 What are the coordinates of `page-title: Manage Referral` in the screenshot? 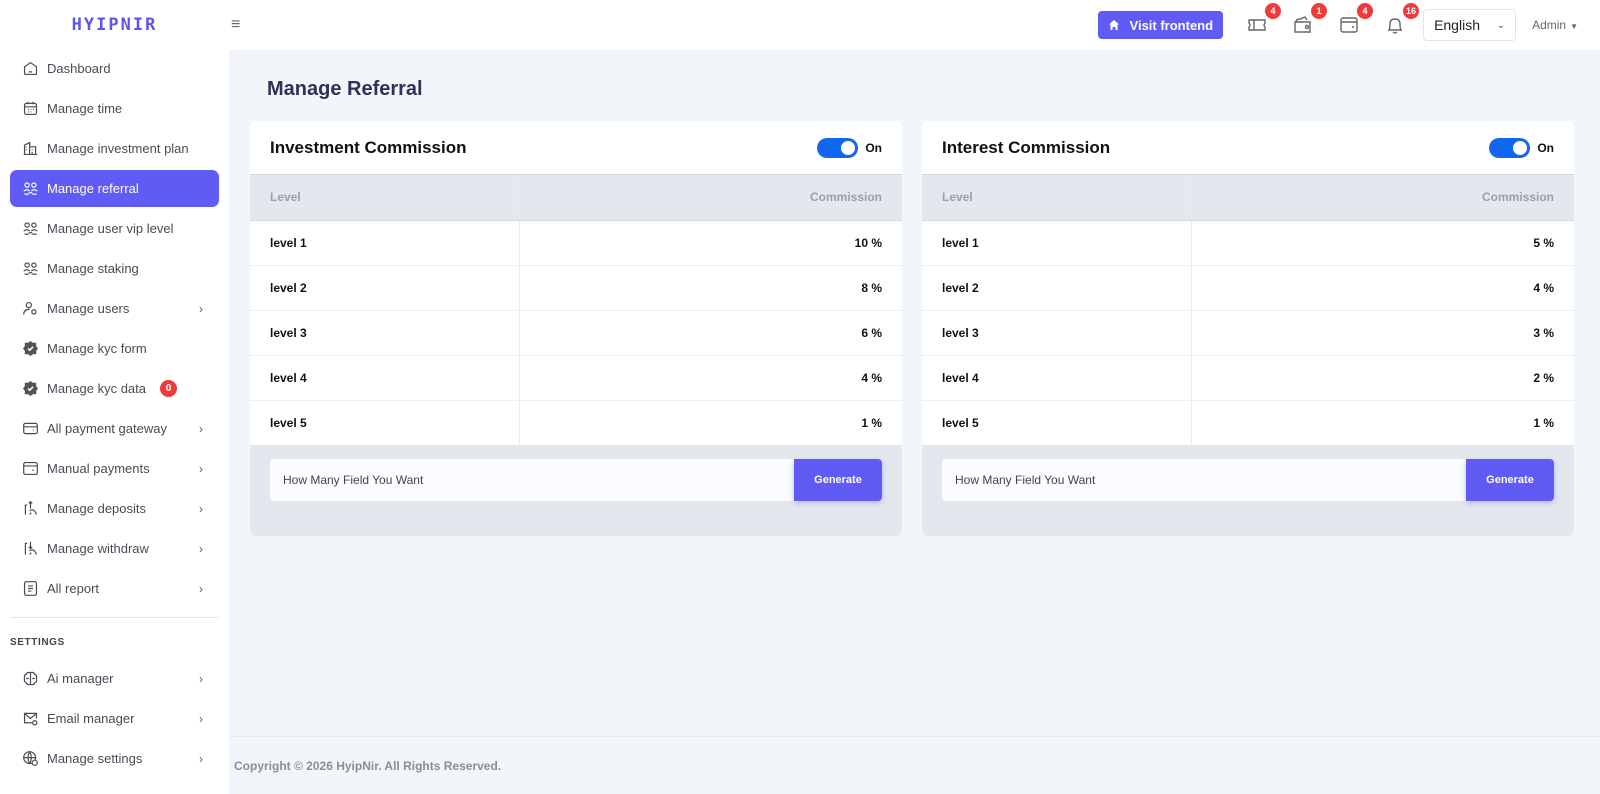 It's located at (345, 89).